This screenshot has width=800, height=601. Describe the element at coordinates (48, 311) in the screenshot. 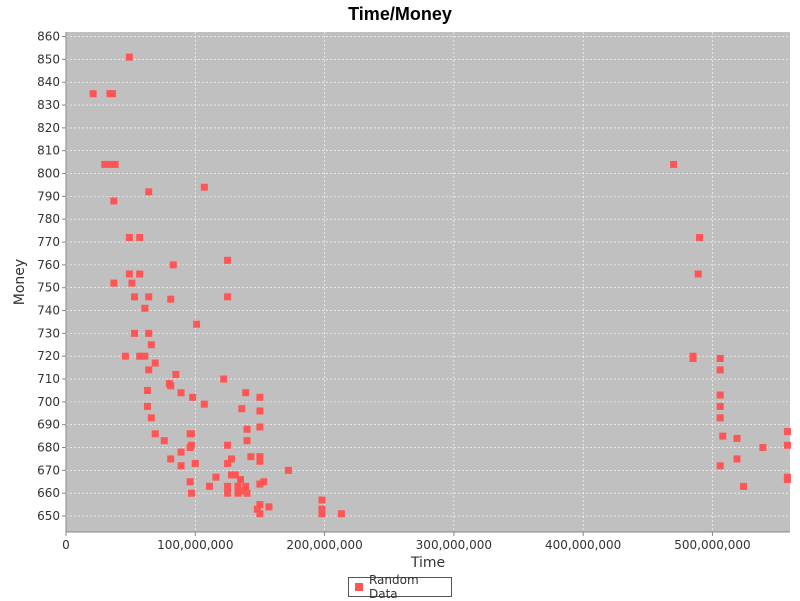

I see `y-tick-label: 740` at that location.